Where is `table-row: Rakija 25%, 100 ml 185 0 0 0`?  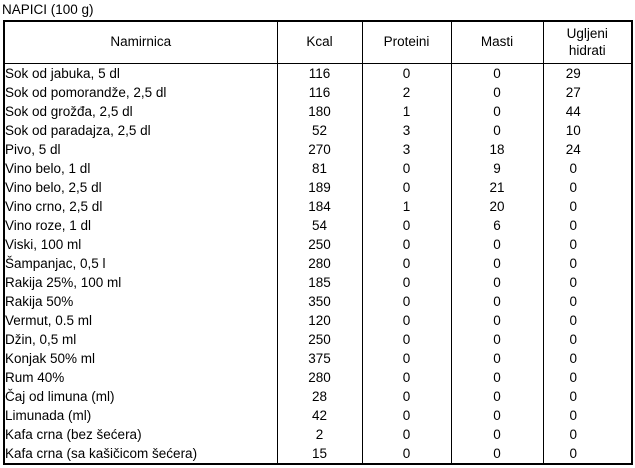 table-row: Rakija 25%, 100 ml 185 0 0 0 is located at coordinates (318, 282).